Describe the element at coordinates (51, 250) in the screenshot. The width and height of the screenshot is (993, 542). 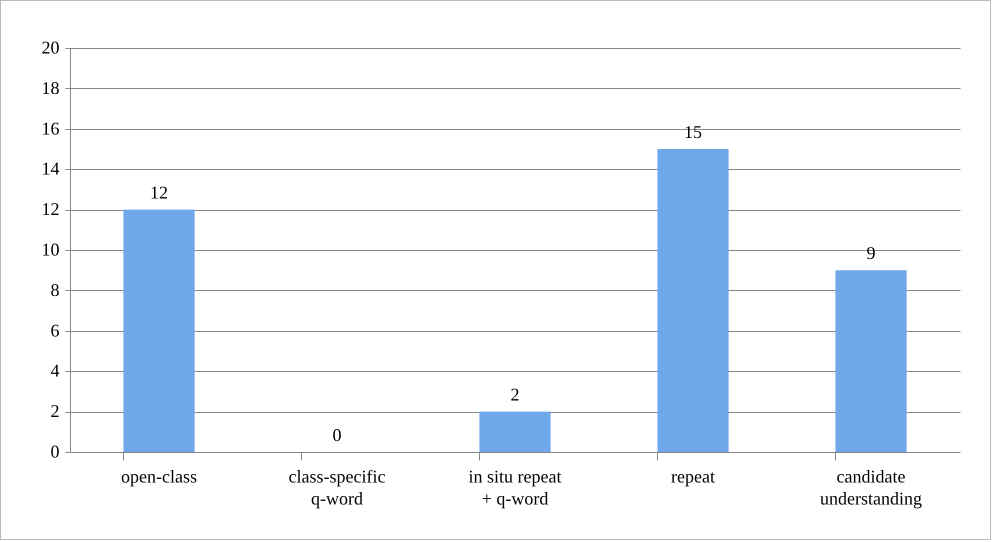
I see `y-tick-label: 10` at that location.